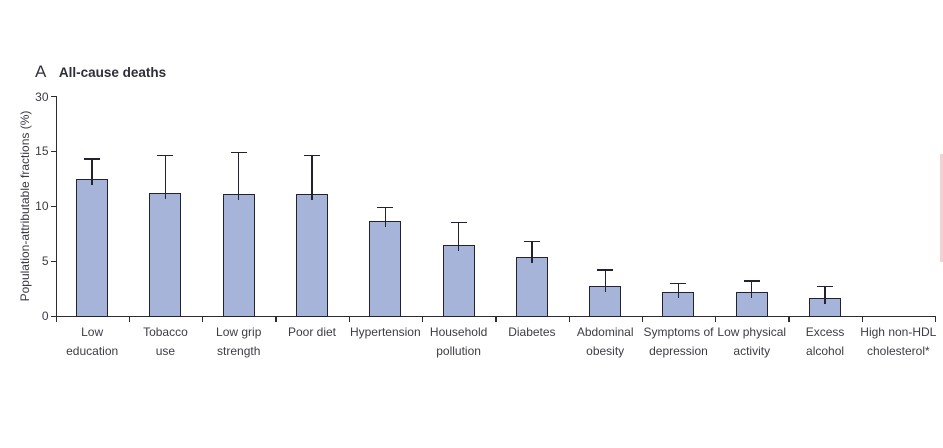 This screenshot has width=943, height=448. I want to click on category-label-line: Abdominal, so click(605, 332).